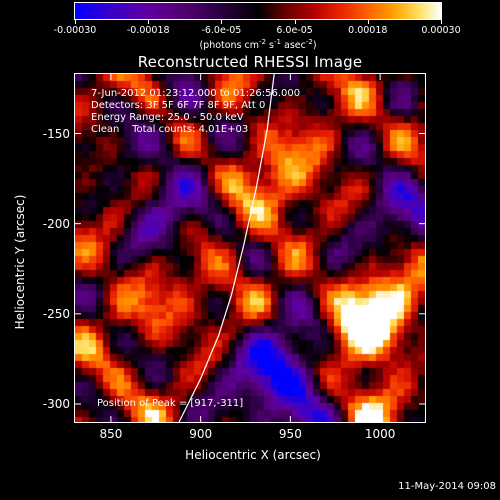  What do you see at coordinates (258, 45) in the screenshot?
I see `colorbar-units: (photons cm-2 s-1 asec-2)` at bounding box center [258, 45].